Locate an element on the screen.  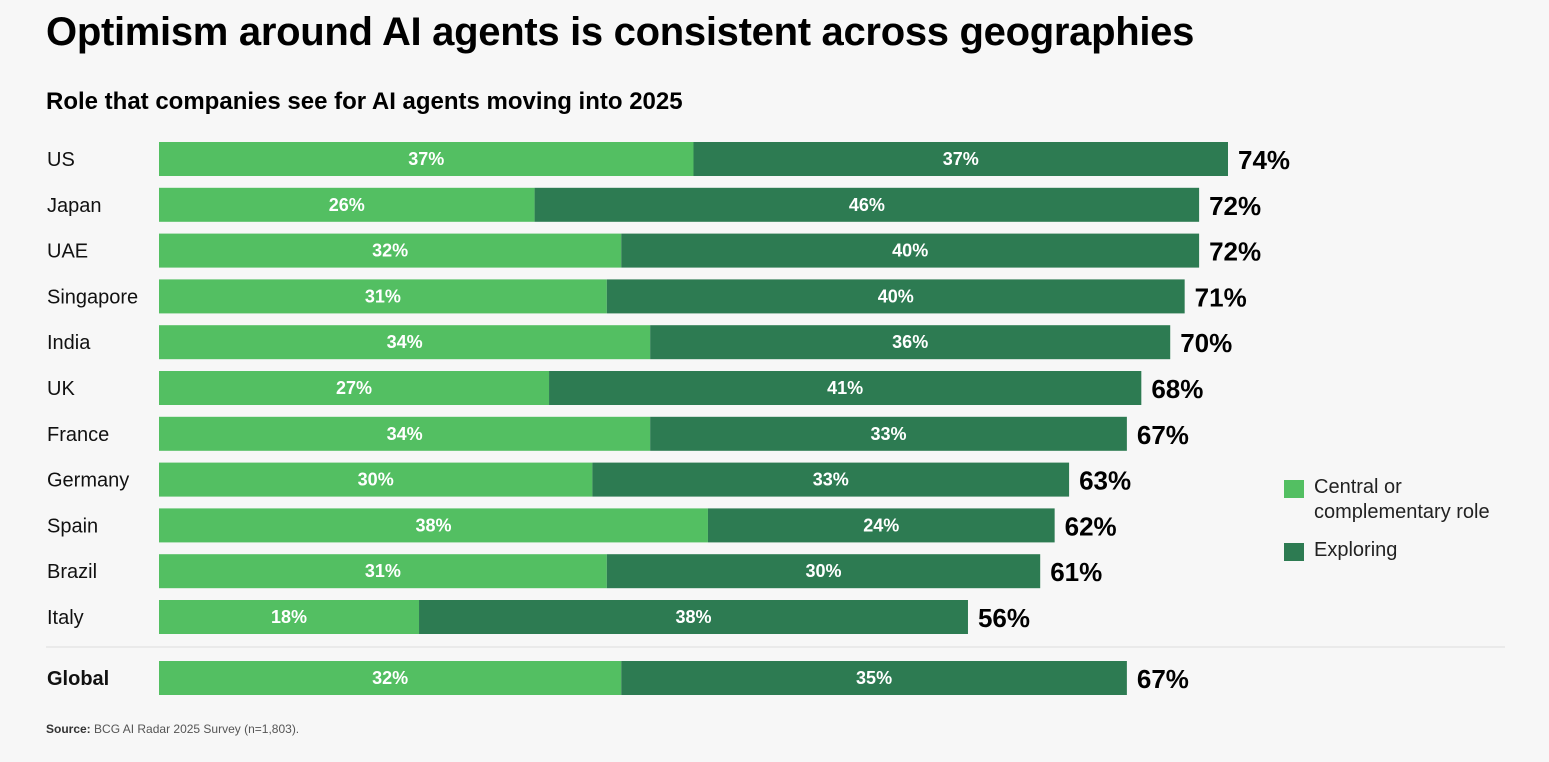
total-value-label: 70% is located at coordinates (1206, 343).